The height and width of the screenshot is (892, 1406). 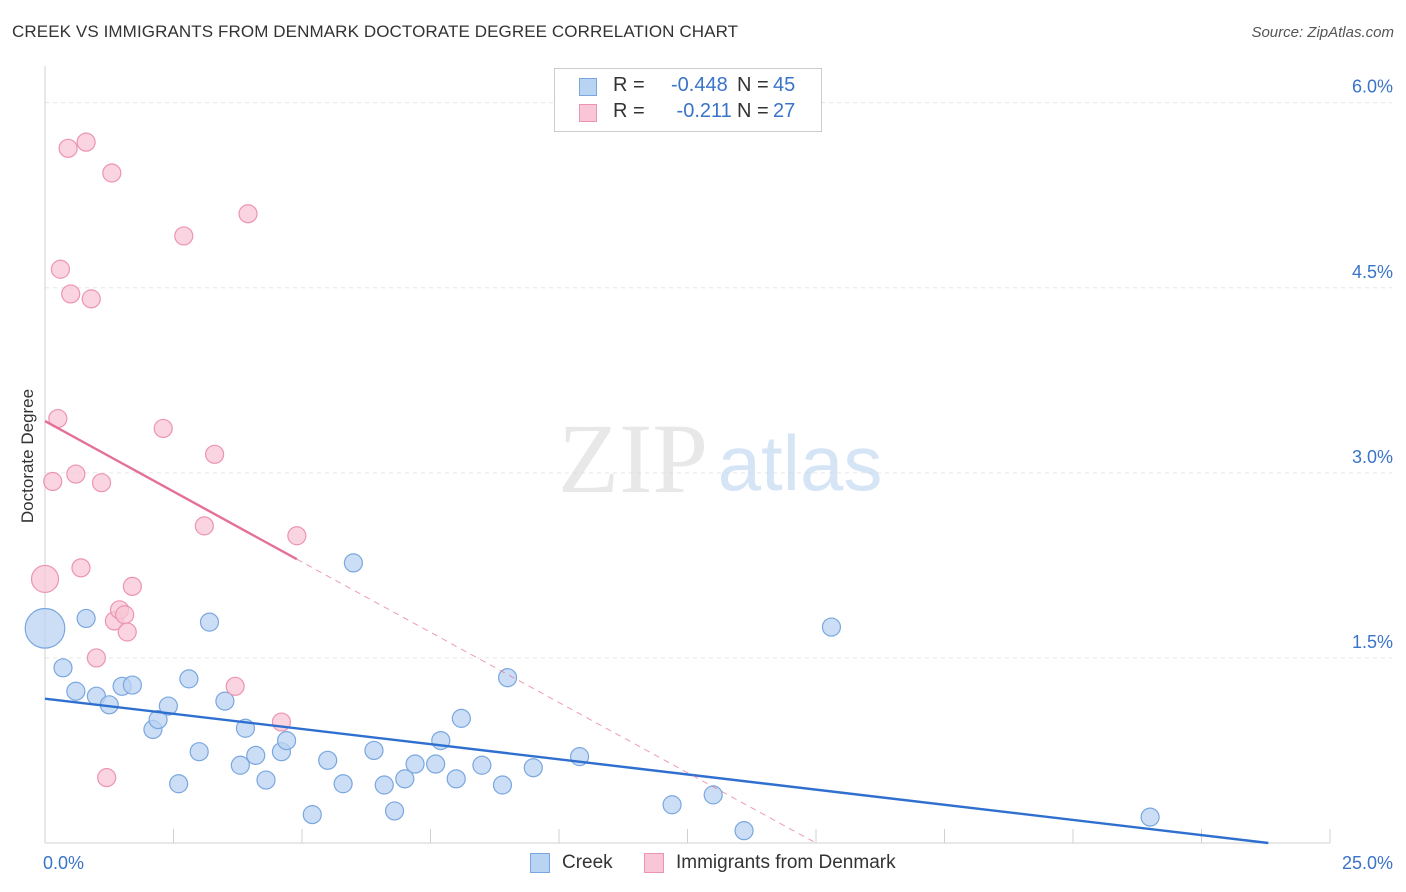 I want to click on x-tick-label: 0.0%, so click(x=63, y=863).